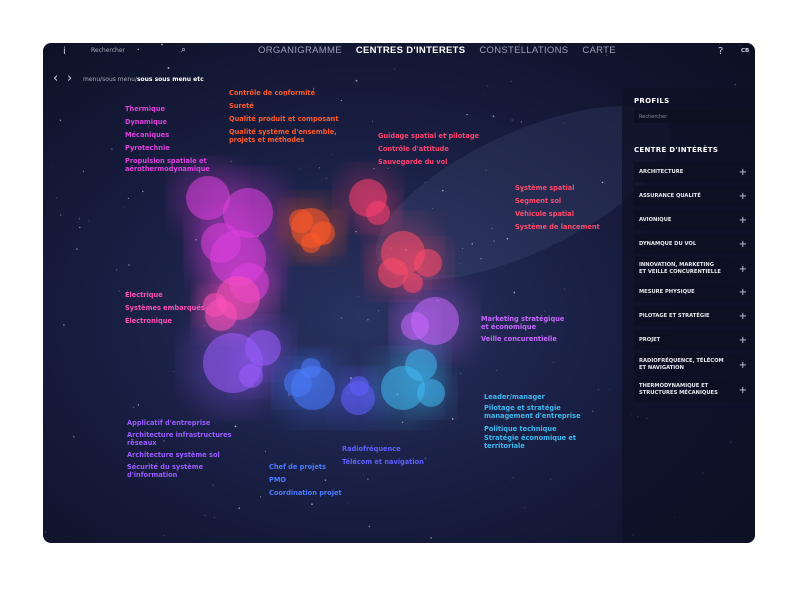 This screenshot has width=800, height=600. What do you see at coordinates (693, 196) in the screenshot?
I see `interest-item: ASSURANCE QUALITÉ +` at bounding box center [693, 196].